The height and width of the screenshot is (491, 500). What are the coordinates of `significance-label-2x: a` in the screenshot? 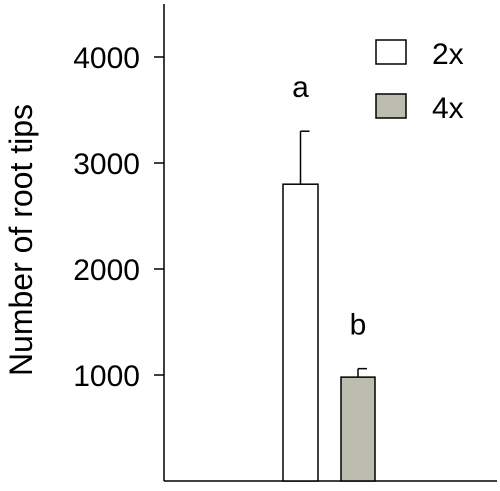 It's located at (300, 87).